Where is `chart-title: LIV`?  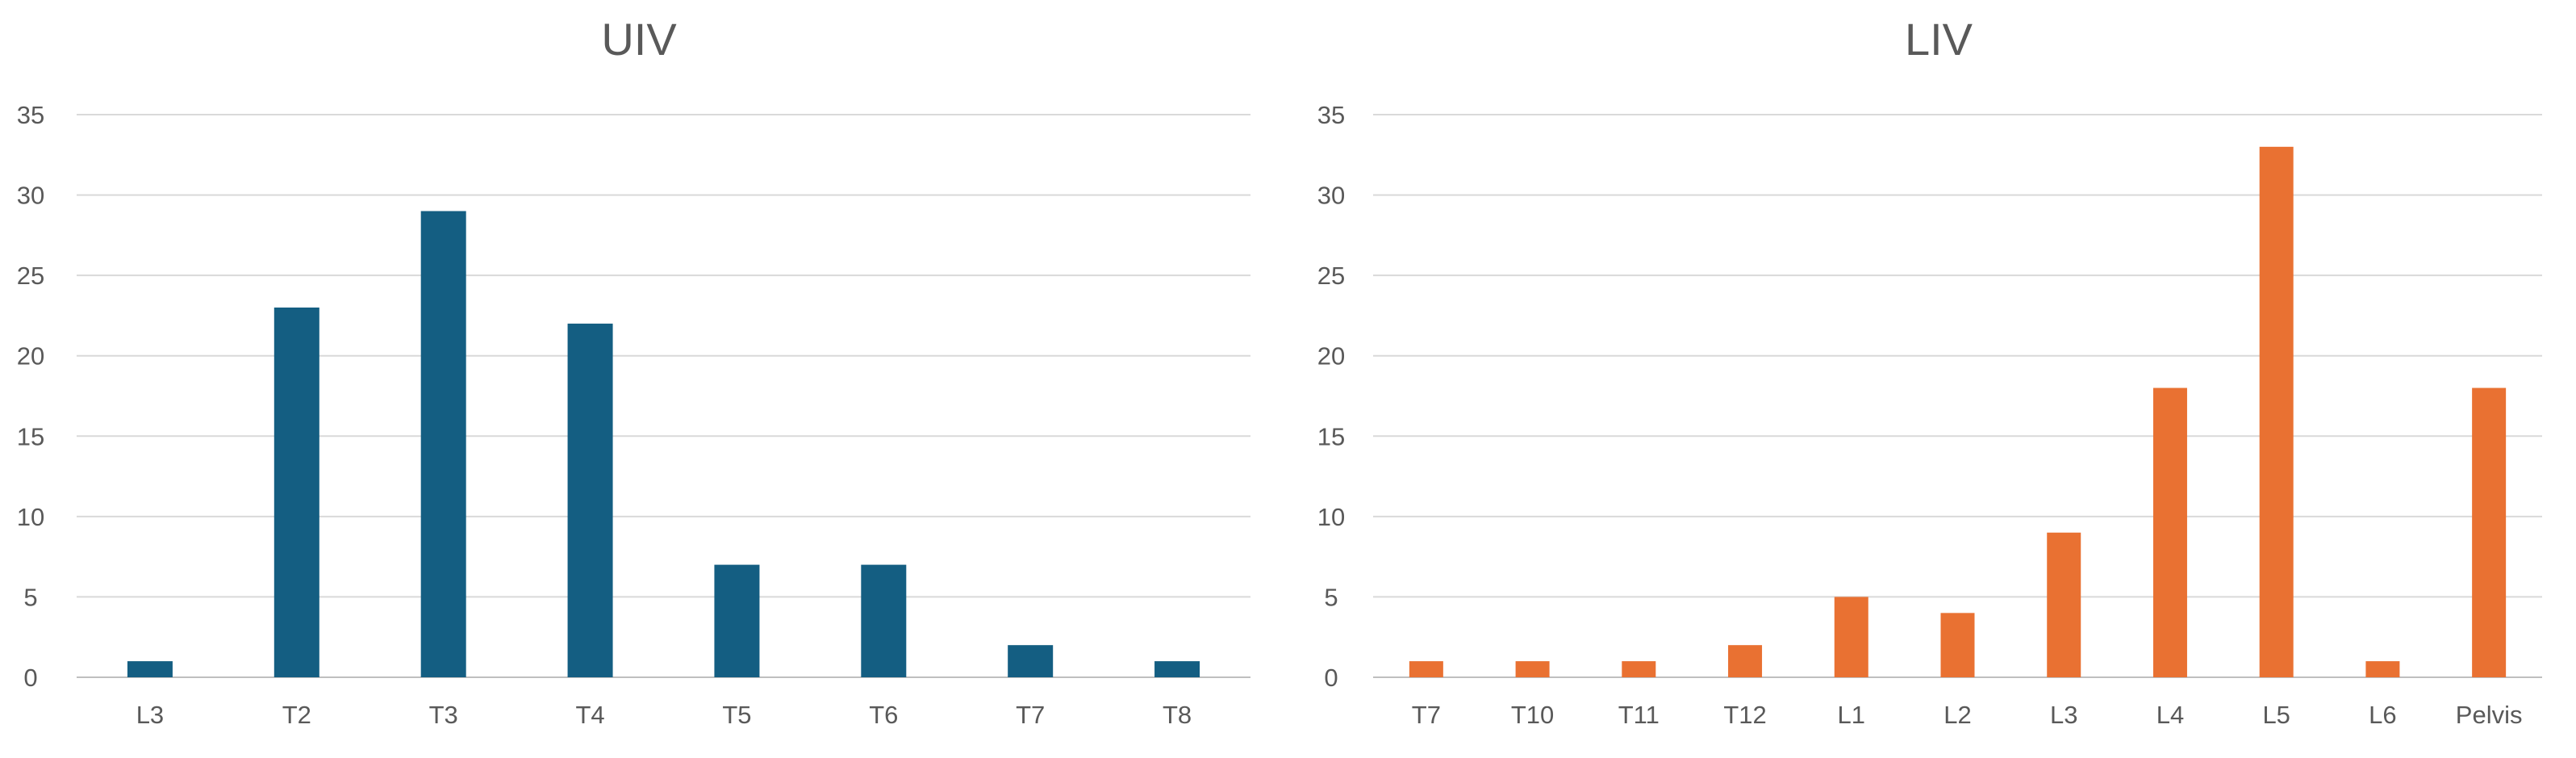 chart-title: LIV is located at coordinates (1939, 39).